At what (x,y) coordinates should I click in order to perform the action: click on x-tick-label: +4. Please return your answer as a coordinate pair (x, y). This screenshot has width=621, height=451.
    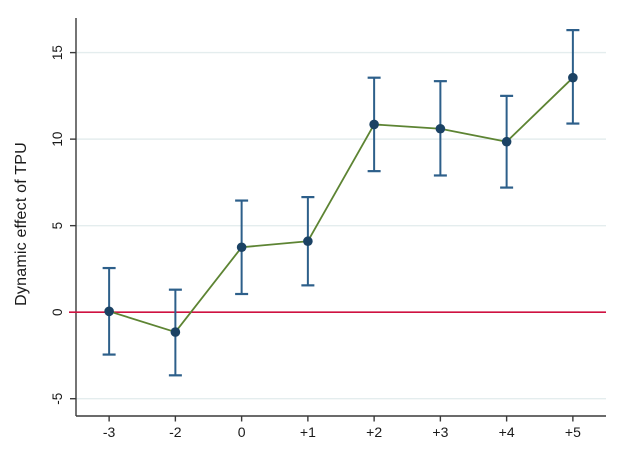
    Looking at the image, I should click on (507, 432).